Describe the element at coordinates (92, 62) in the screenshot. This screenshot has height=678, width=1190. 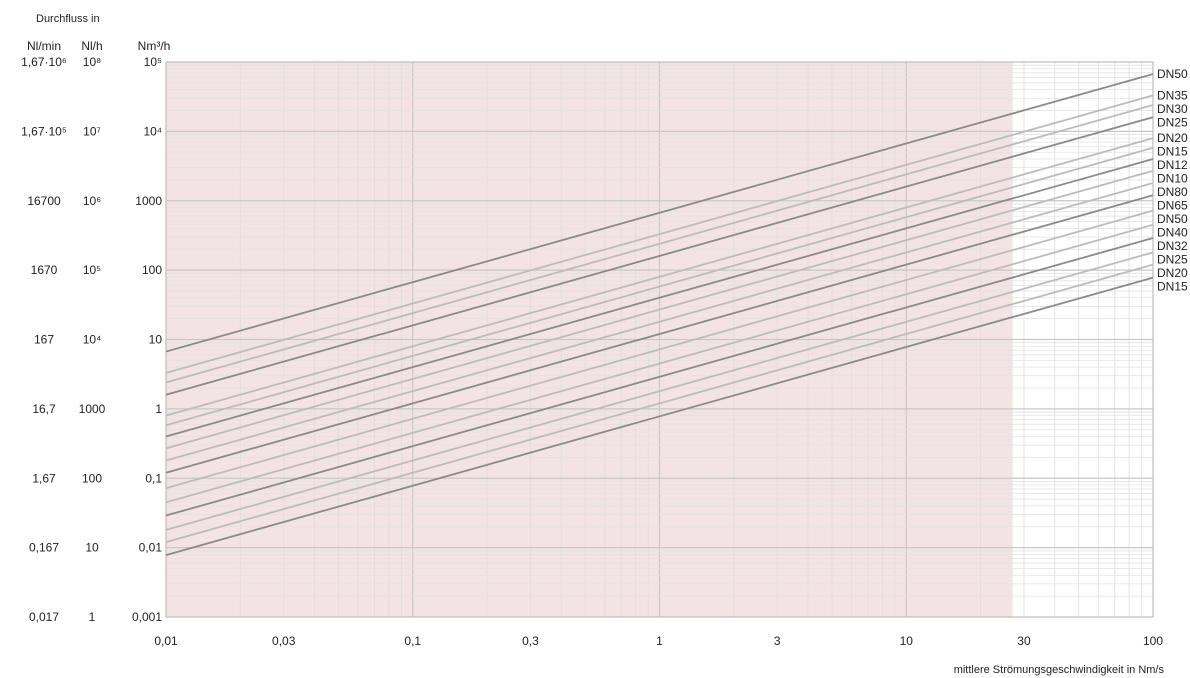
I see `y-tick-label: 10⁸` at that location.